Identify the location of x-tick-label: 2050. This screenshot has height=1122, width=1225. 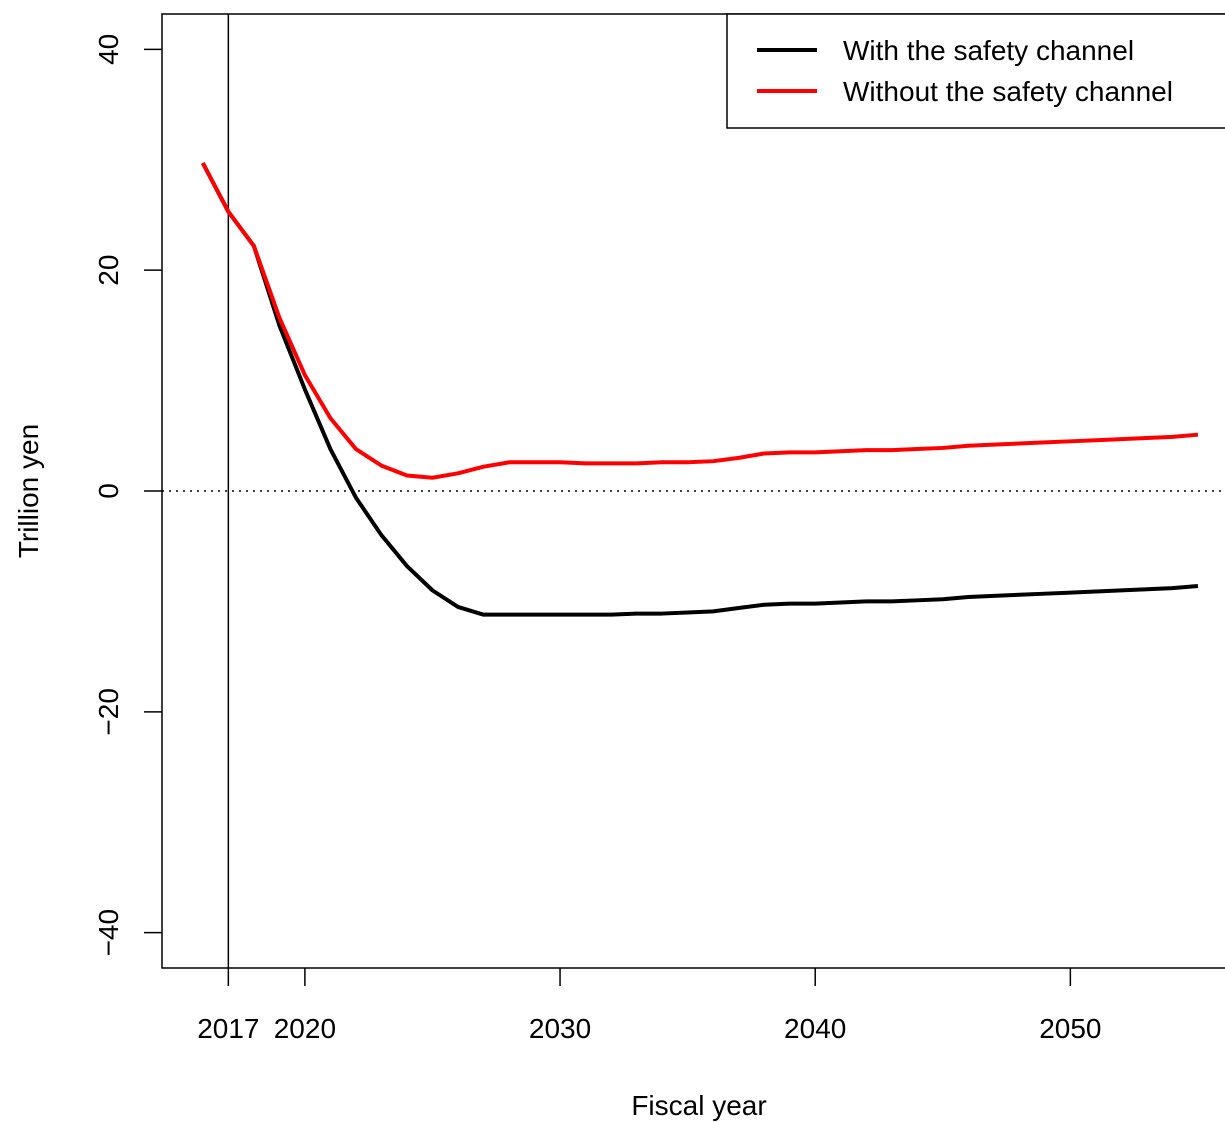
(1070, 1028).